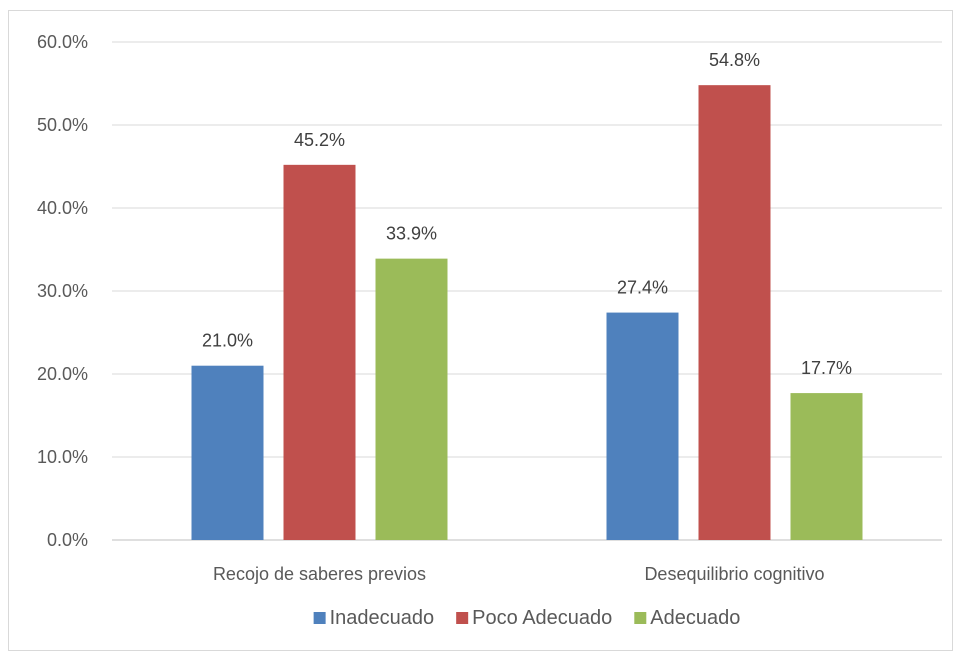 The image size is (957, 655). Describe the element at coordinates (62, 208) in the screenshot. I see `y-tick-label: 40.0%` at that location.